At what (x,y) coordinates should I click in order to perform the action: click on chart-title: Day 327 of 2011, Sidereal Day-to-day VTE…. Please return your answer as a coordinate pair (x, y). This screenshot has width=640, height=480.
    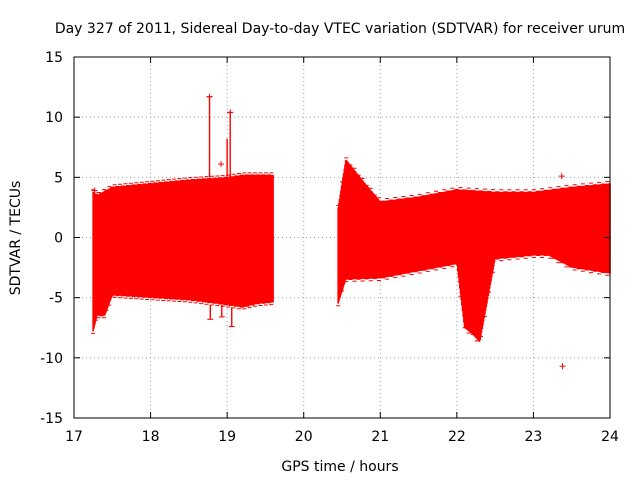
    Looking at the image, I should click on (340, 29).